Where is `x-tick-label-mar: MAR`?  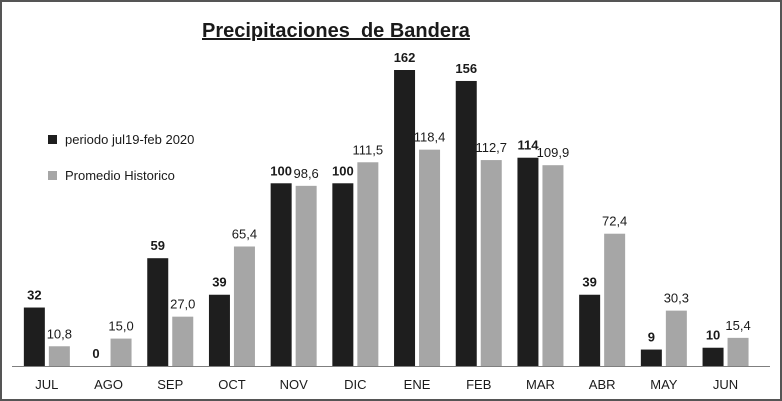
x-tick-label-mar: MAR is located at coordinates (540, 384).